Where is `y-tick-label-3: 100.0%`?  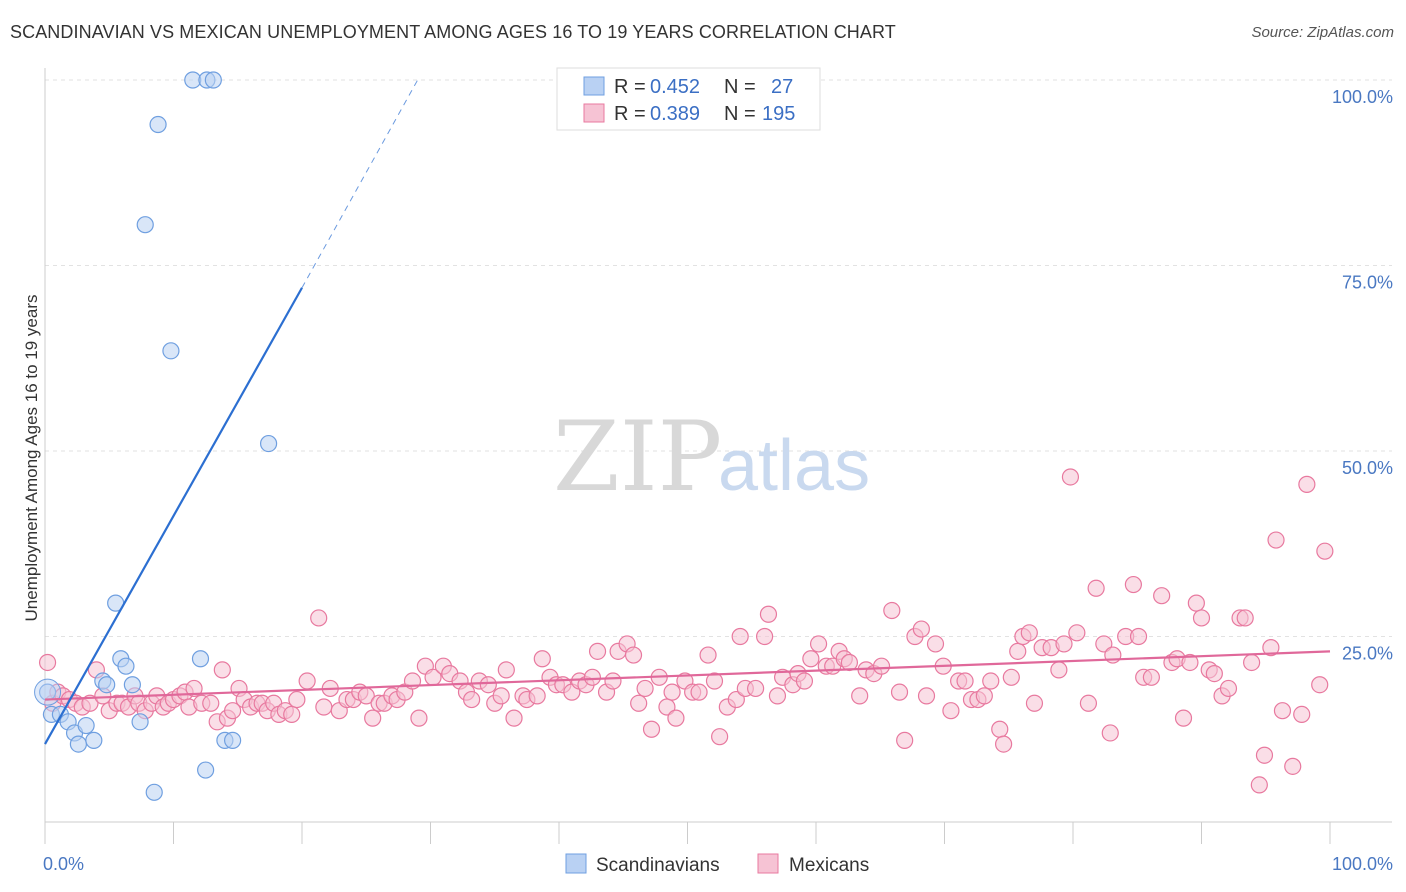 y-tick-label-3: 100.0% is located at coordinates (1362, 97).